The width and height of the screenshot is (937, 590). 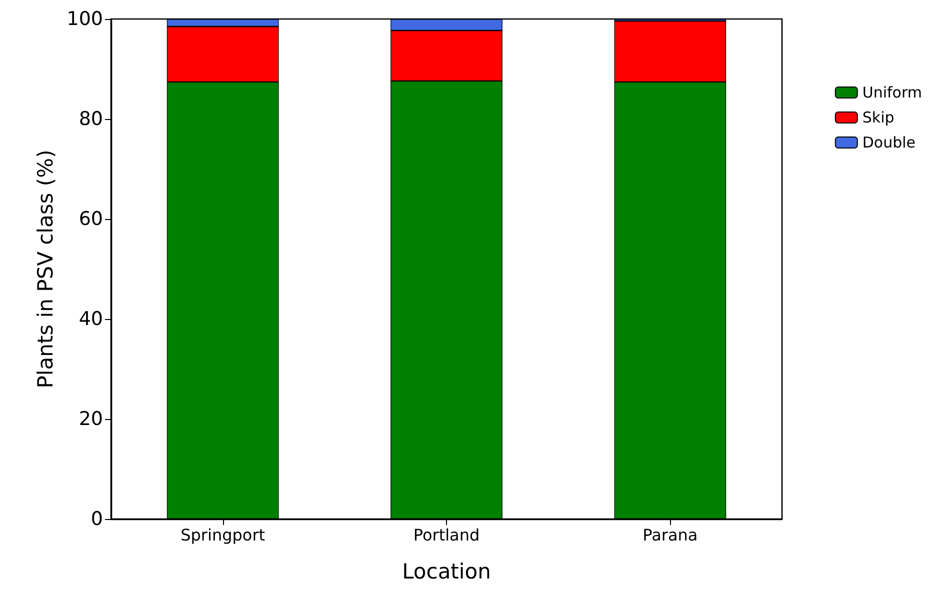 What do you see at coordinates (90, 219) in the screenshot?
I see `y-tick-label: 60` at bounding box center [90, 219].